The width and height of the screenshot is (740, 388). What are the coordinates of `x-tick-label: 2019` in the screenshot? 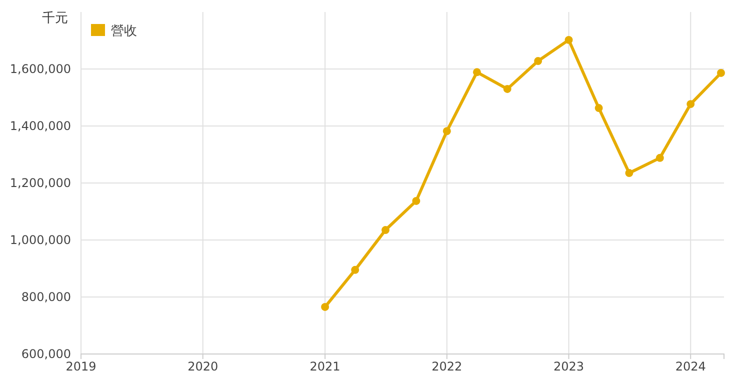 It's located at (81, 367).